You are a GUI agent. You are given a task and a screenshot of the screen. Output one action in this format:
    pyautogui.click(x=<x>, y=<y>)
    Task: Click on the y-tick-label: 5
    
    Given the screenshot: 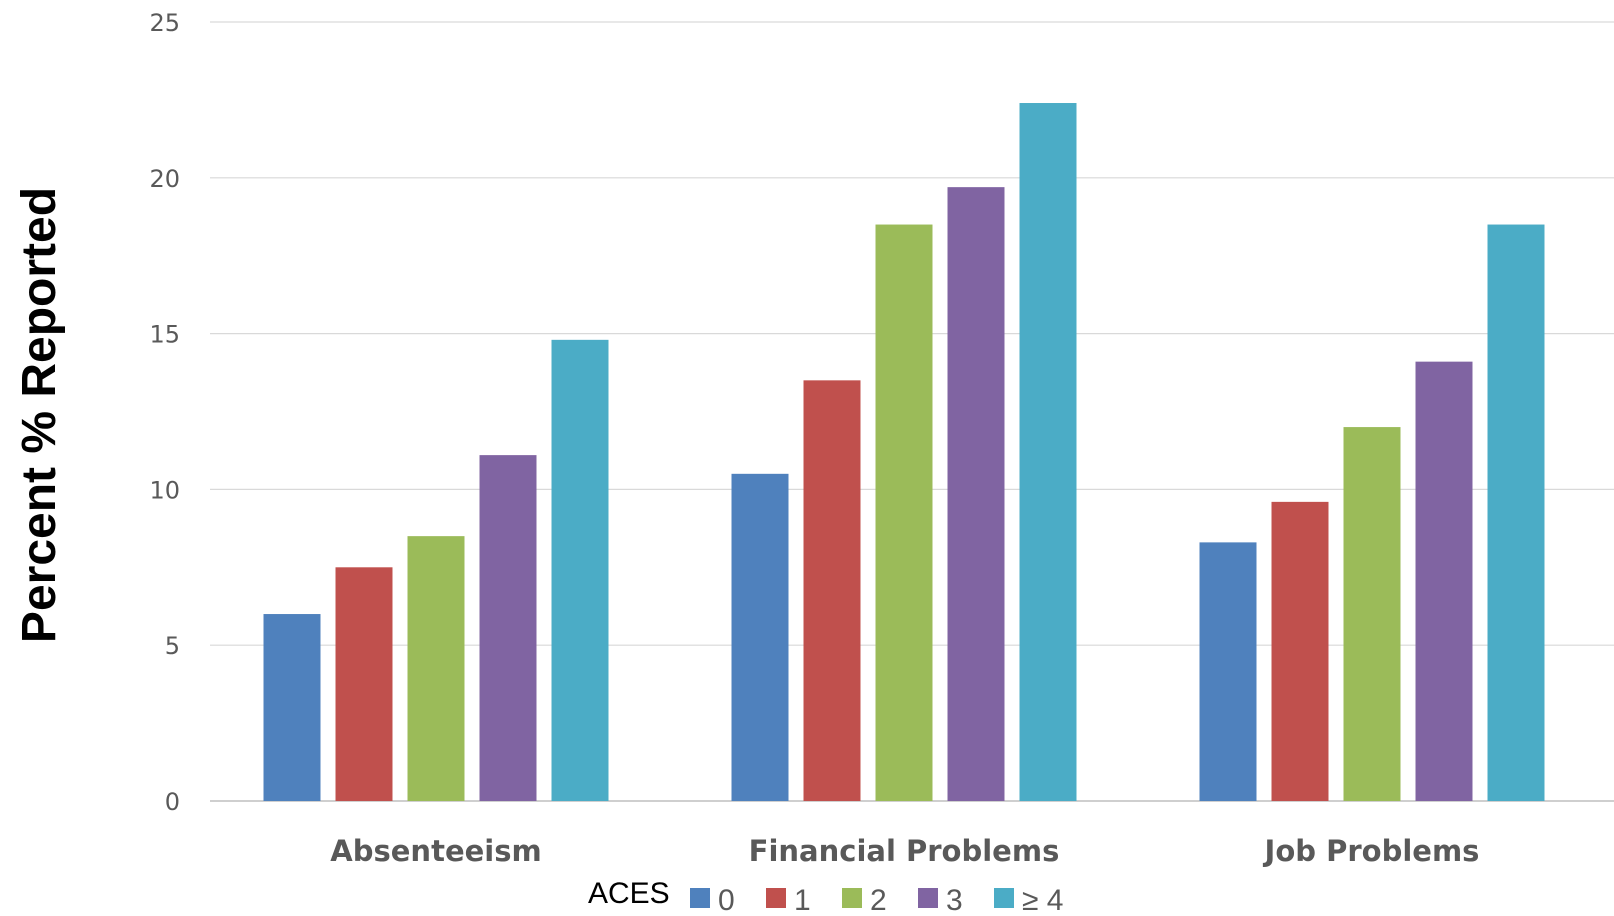 What is the action you would take?
    pyautogui.click(x=172, y=646)
    